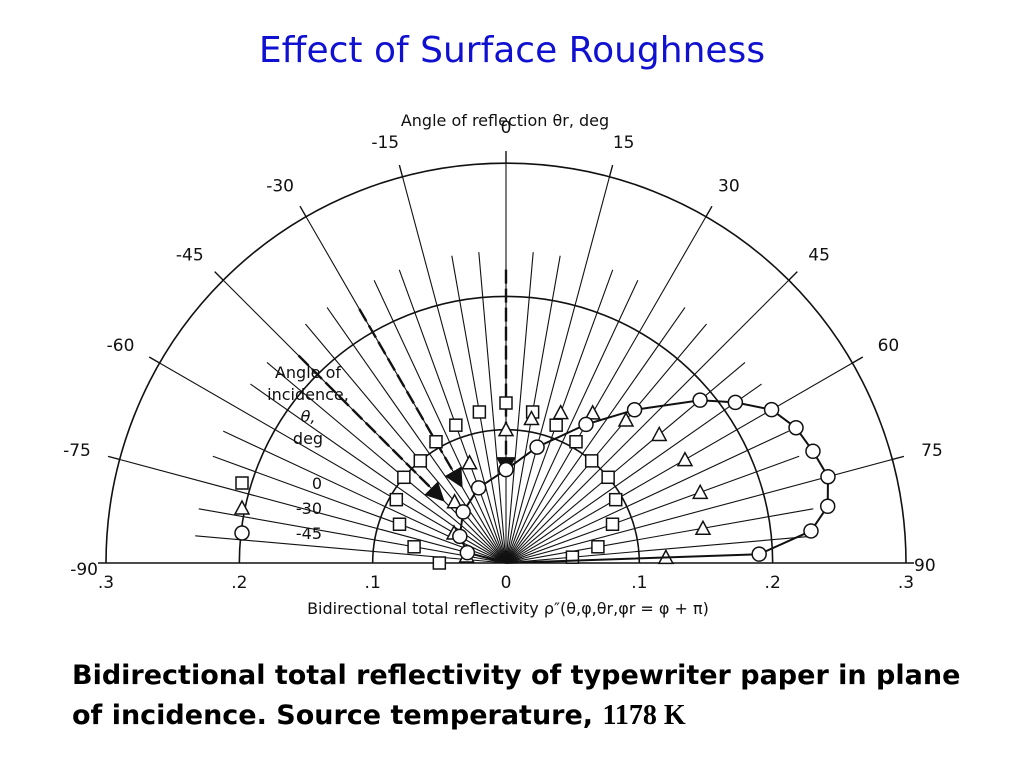 The width and height of the screenshot is (1024, 768). What do you see at coordinates (889, 346) in the screenshot?
I see `angle-tick-label: 60` at bounding box center [889, 346].